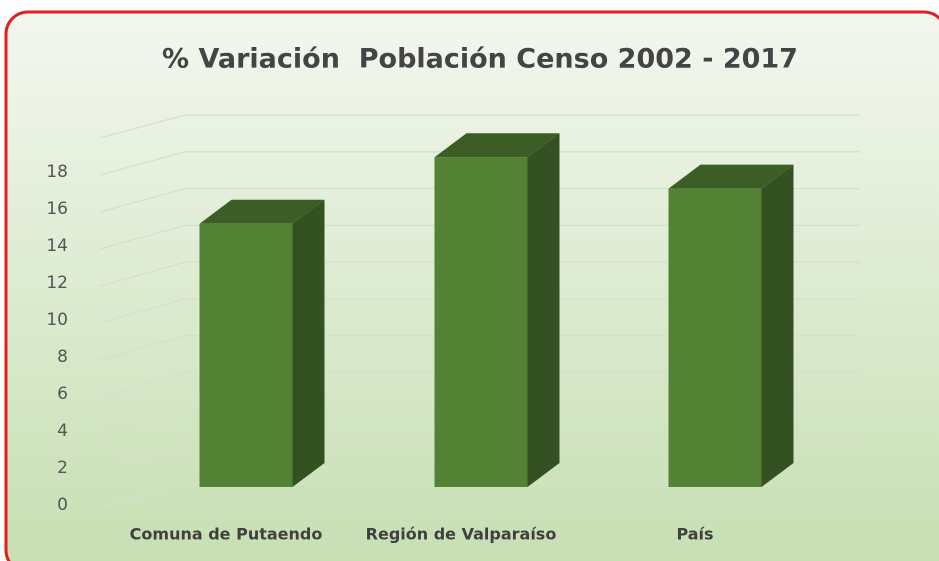 The width and height of the screenshot is (939, 561). What do you see at coordinates (226, 534) in the screenshot?
I see `x-tick-label: Comuna de Putaendo` at bounding box center [226, 534].